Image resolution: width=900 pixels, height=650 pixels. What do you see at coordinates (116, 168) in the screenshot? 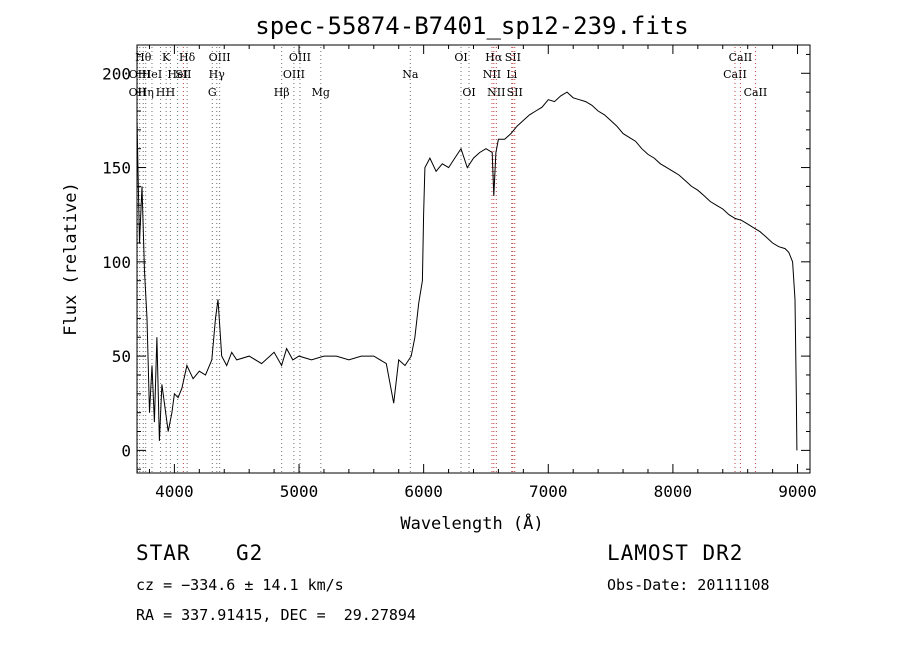
I see `y-tick-label-3: 150` at bounding box center [116, 168].